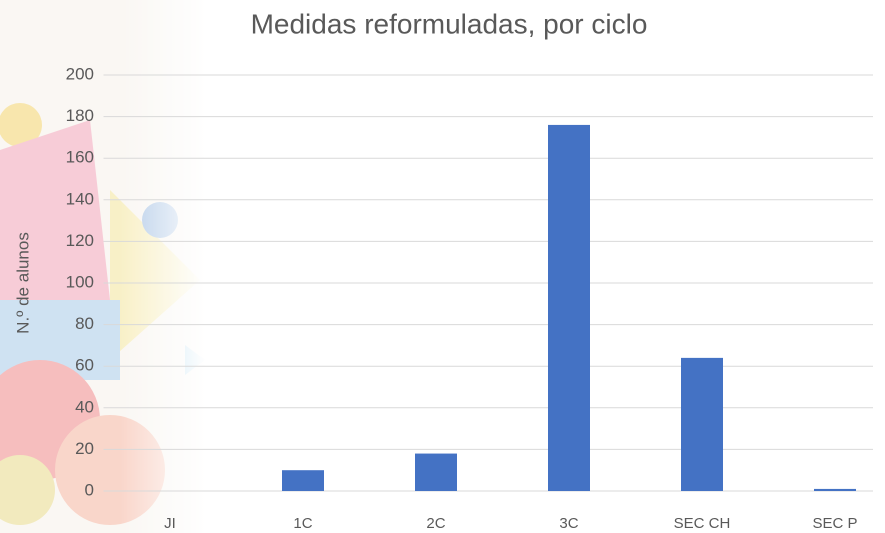 The width and height of the screenshot is (885, 533). I want to click on y-tick-label: 140, so click(80, 198).